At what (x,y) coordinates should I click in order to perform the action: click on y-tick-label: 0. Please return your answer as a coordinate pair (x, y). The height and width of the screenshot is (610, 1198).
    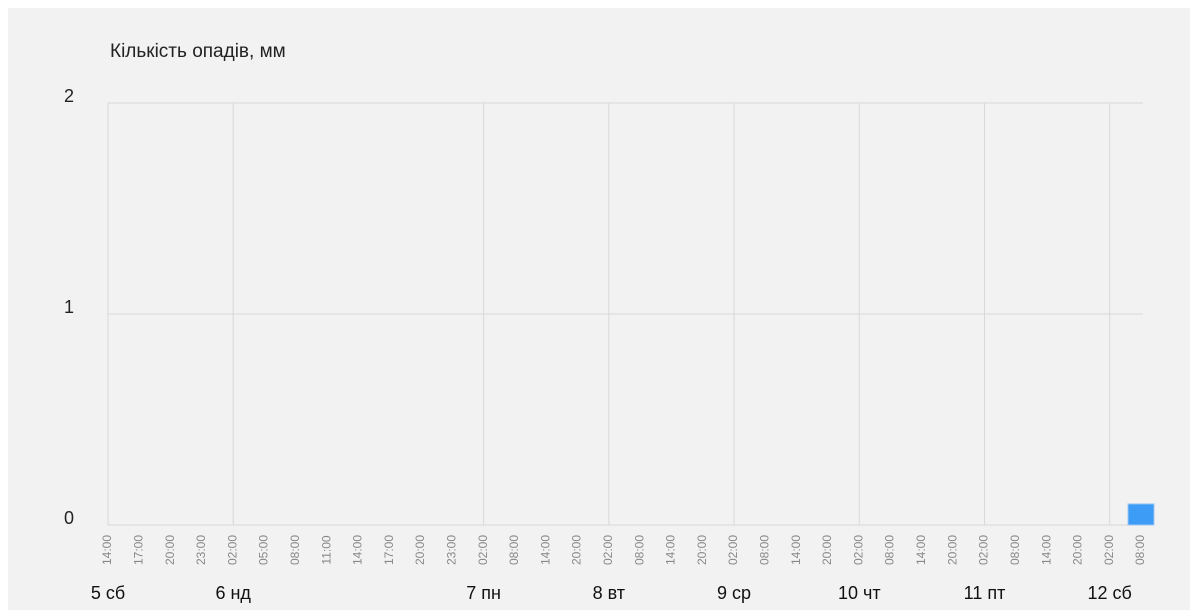
    Looking at the image, I should click on (69, 518).